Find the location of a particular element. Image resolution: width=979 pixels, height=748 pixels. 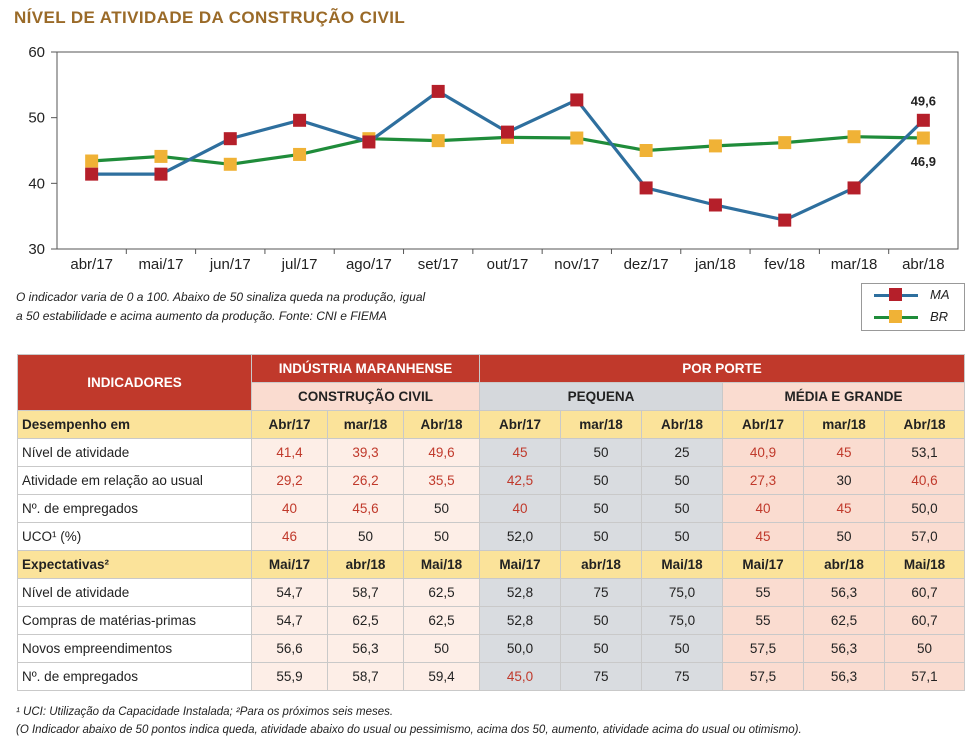

table-cell: 55 is located at coordinates (763, 592).